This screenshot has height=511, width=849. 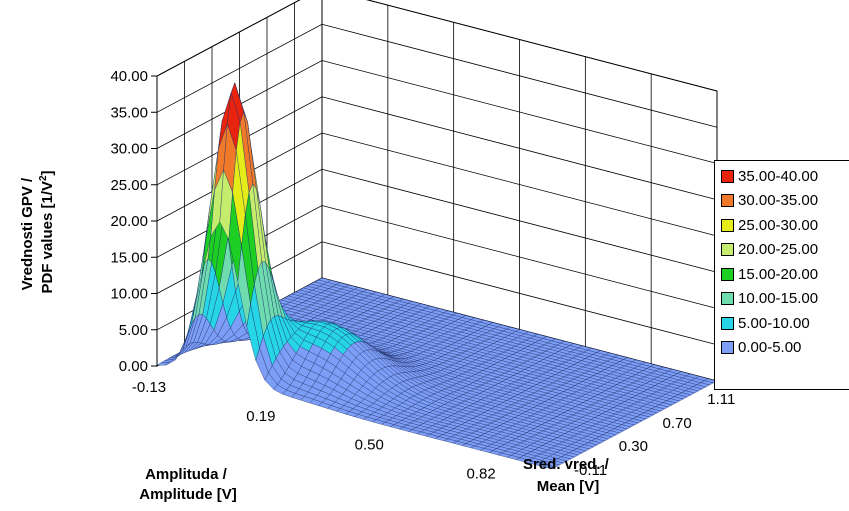 I want to click on z-tick-label: 25.00, so click(x=129, y=185).